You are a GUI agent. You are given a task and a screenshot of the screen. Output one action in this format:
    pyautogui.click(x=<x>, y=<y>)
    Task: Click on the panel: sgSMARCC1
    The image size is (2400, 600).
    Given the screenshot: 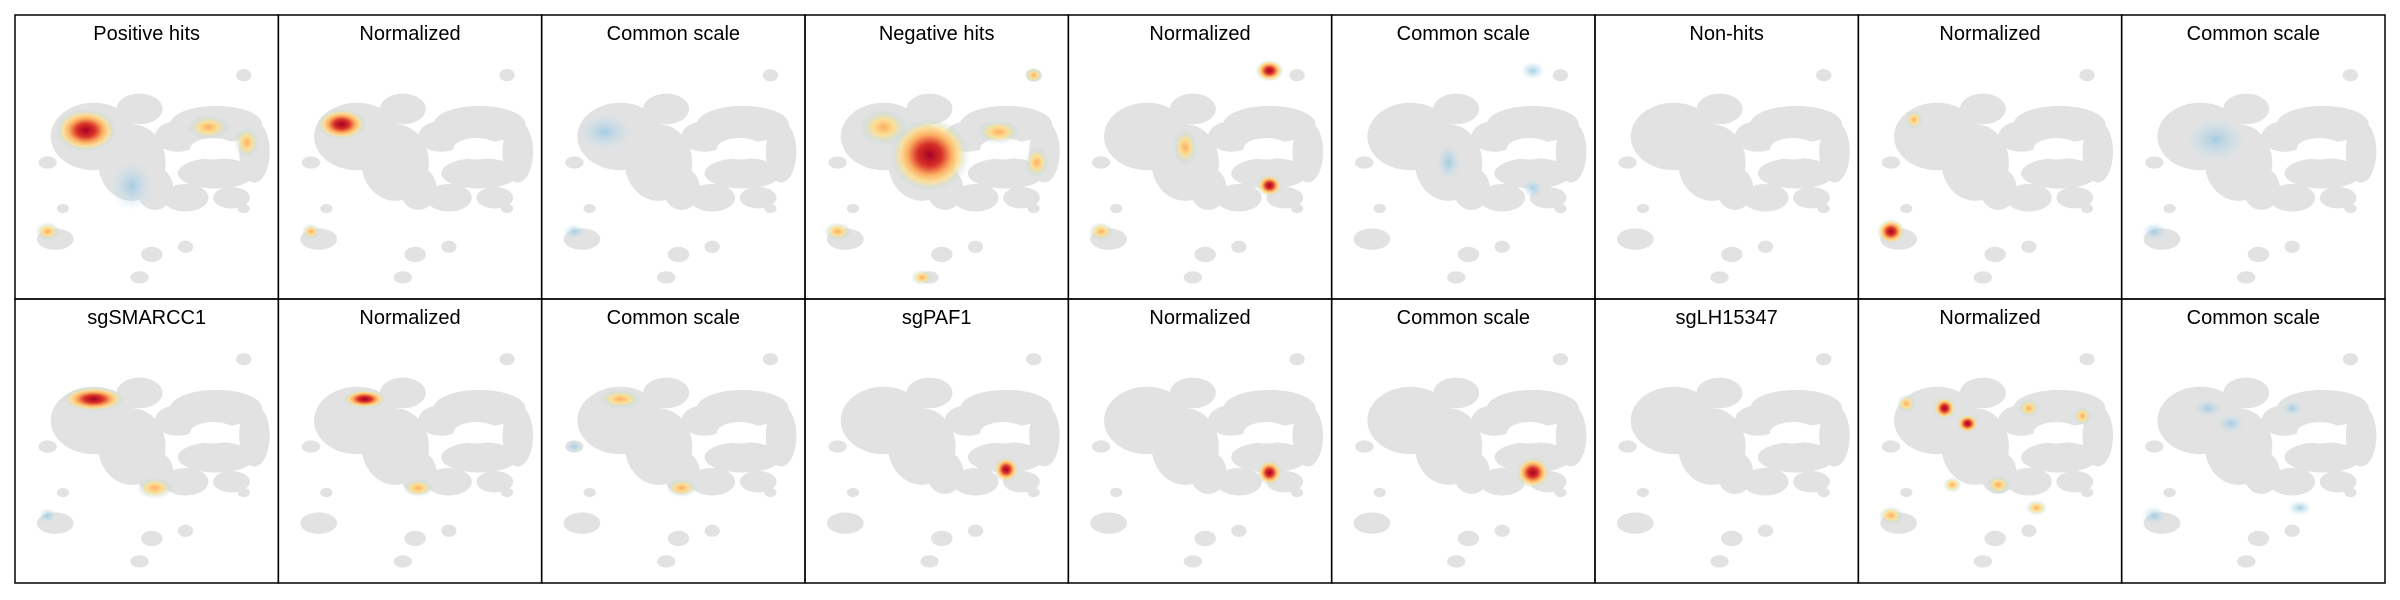 What is the action you would take?
    pyautogui.click(x=147, y=441)
    